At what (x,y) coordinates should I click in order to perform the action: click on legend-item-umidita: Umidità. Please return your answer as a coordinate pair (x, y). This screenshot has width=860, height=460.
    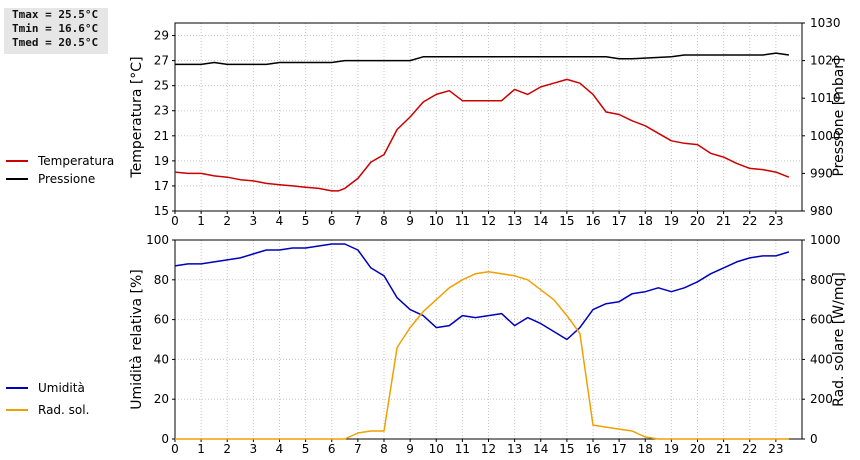
    Looking at the image, I should click on (45, 388).